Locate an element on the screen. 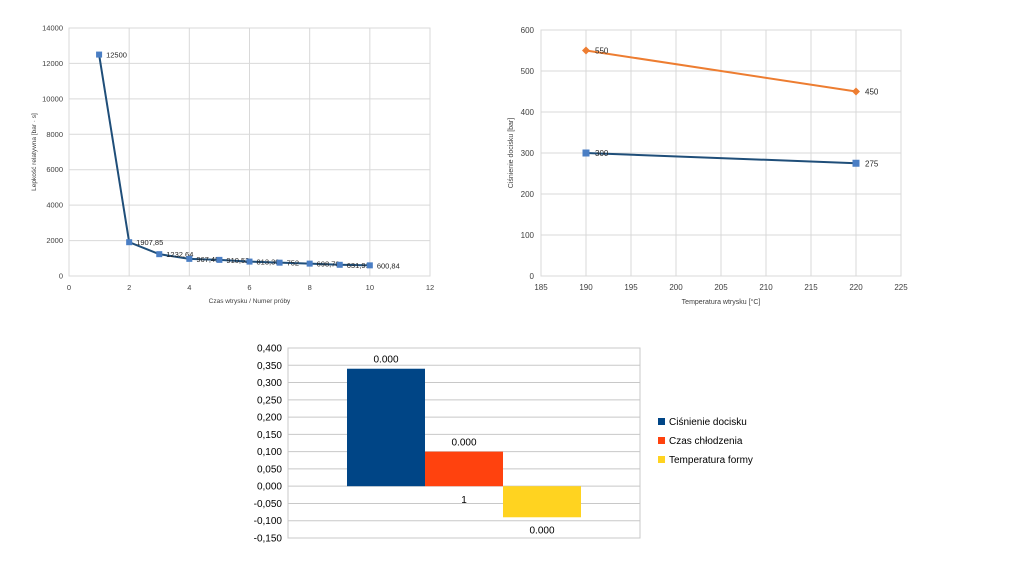 This screenshot has width=1024, height=576. y-tick-label: 2000 is located at coordinates (54, 240).